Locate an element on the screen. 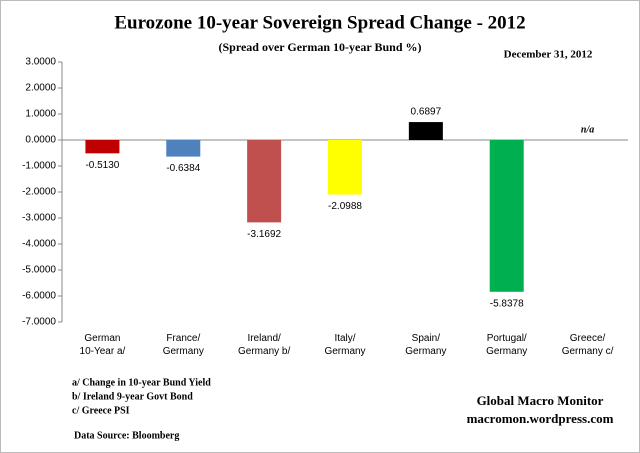  x-tick-label: German 10-Year a/ is located at coordinates (102, 345).